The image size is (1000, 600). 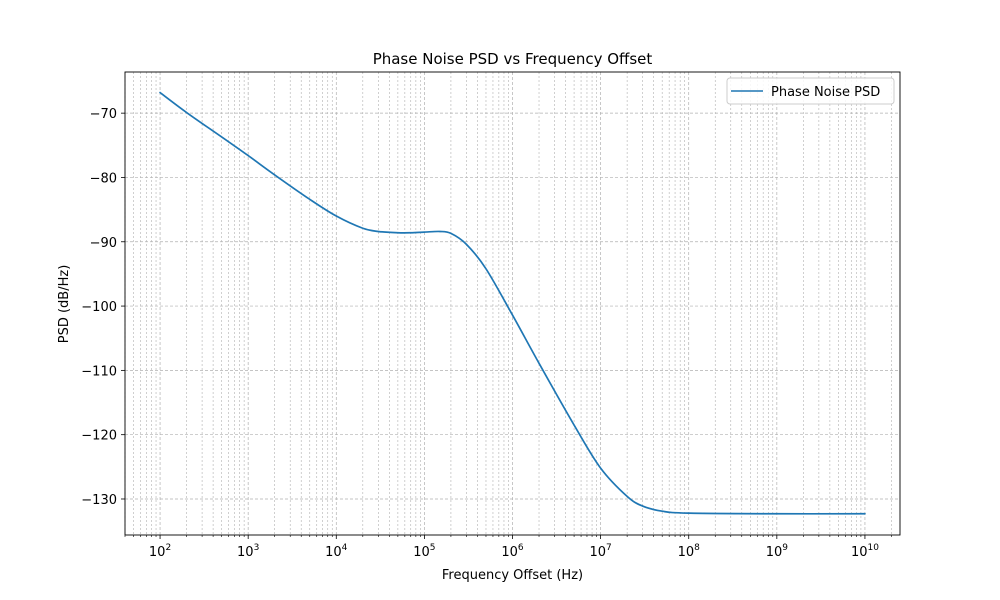 What do you see at coordinates (103, 114) in the screenshot?
I see `y-tick-label: −70` at bounding box center [103, 114].